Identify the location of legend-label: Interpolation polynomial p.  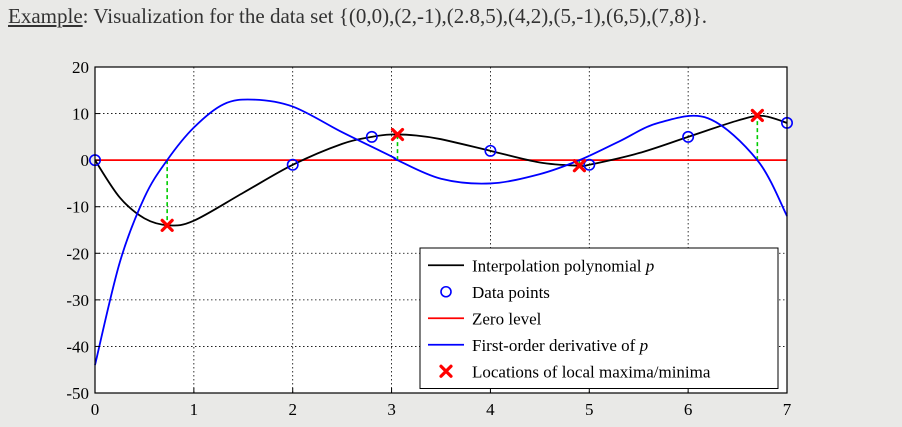
(563, 265).